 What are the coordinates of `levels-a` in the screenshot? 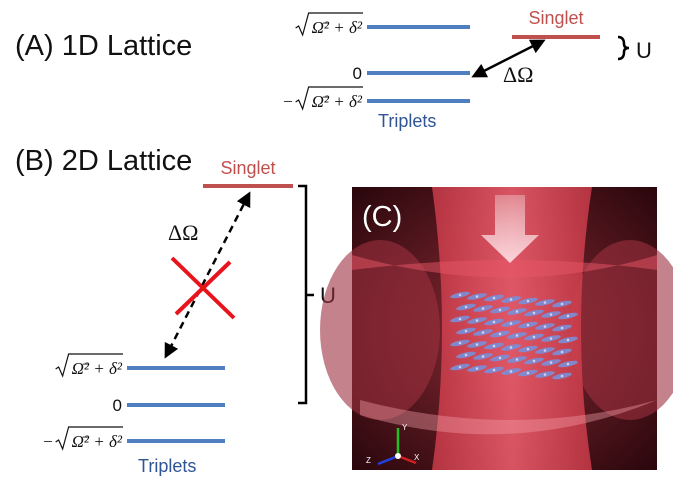 It's located at (498, 64).